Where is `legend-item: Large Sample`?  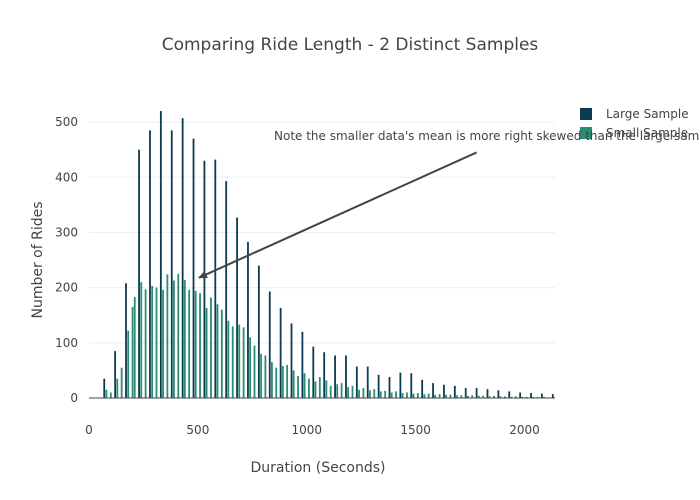
legend-item: Large Sample is located at coordinates (634, 114).